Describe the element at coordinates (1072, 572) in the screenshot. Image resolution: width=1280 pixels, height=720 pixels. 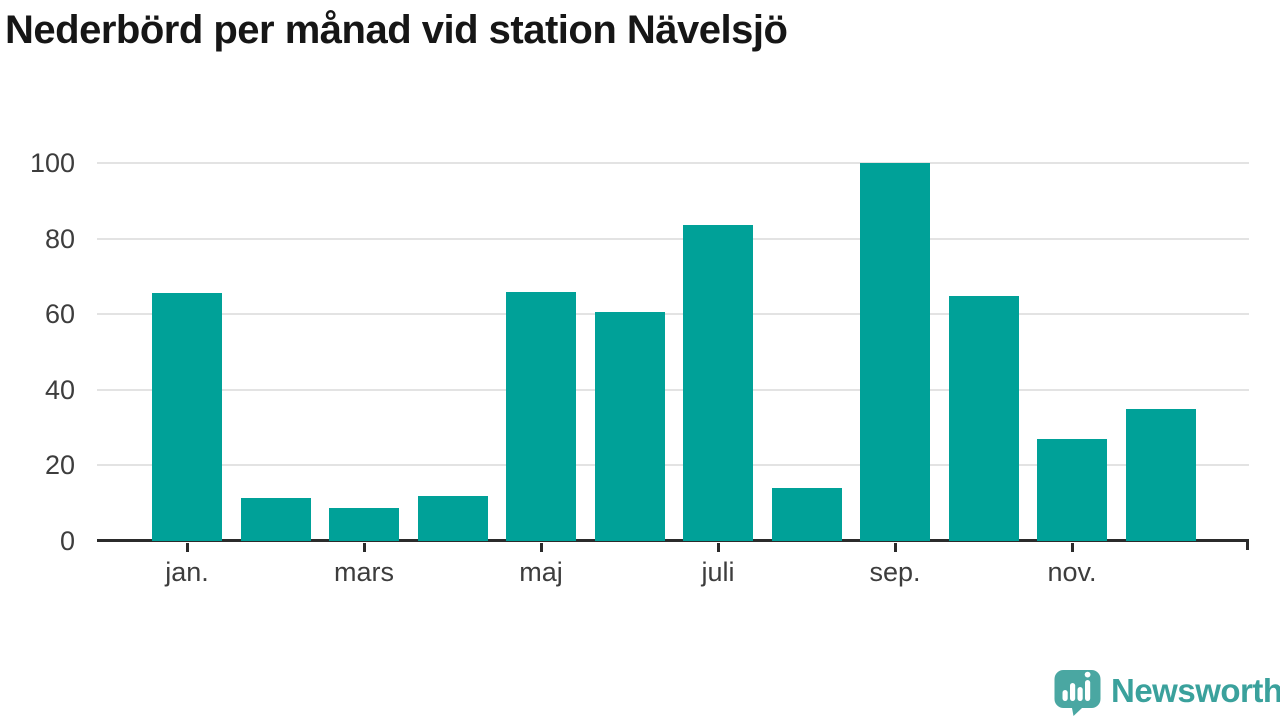
I see `x-axis-label-nov: nov.` at that location.